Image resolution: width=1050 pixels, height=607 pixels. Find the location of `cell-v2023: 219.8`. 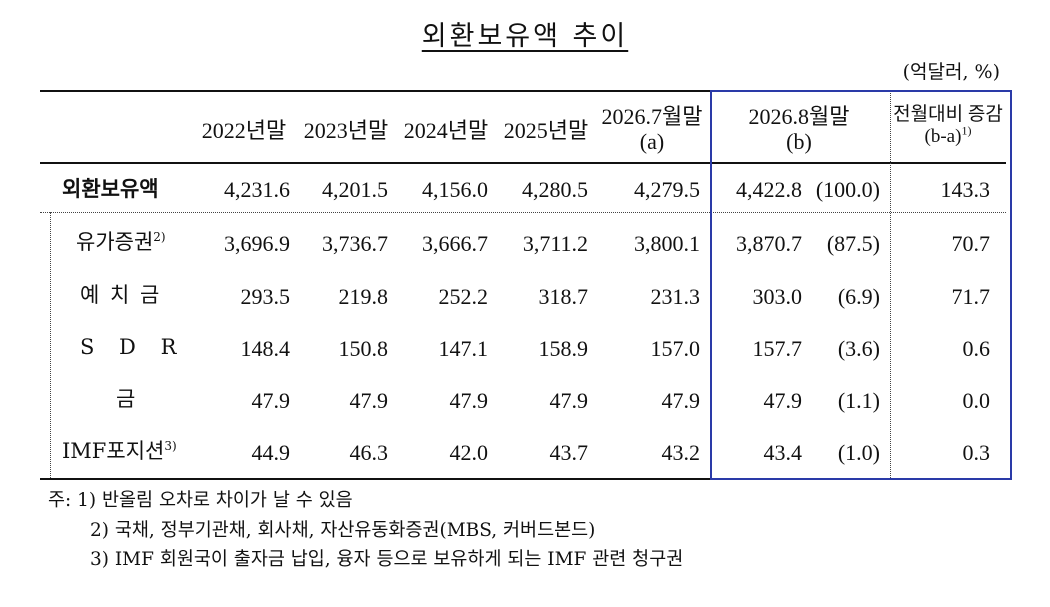

cell-v2023: 219.8 is located at coordinates (363, 296).